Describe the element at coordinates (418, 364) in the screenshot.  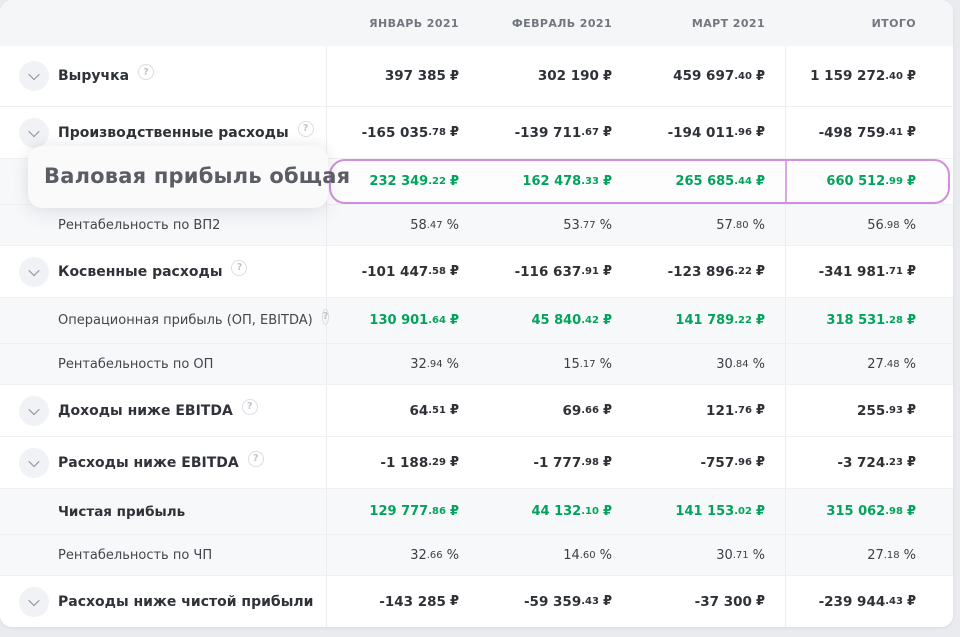
I see `value-integer: 32` at that location.